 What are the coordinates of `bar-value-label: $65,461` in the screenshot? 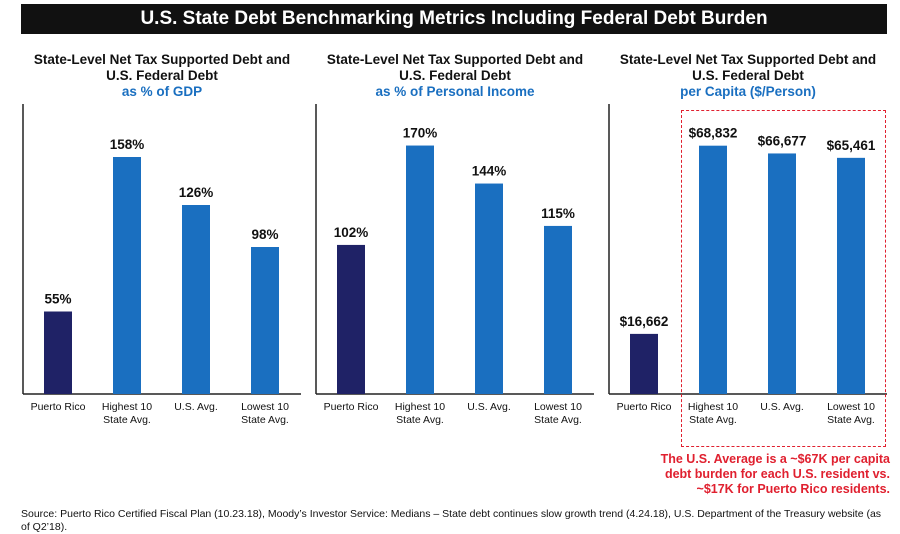 It's located at (851, 145).